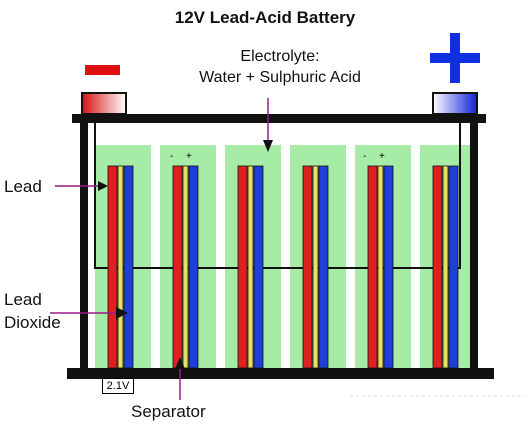 The height and width of the screenshot is (431, 530). I want to click on battery-wall-left, so click(84, 249).